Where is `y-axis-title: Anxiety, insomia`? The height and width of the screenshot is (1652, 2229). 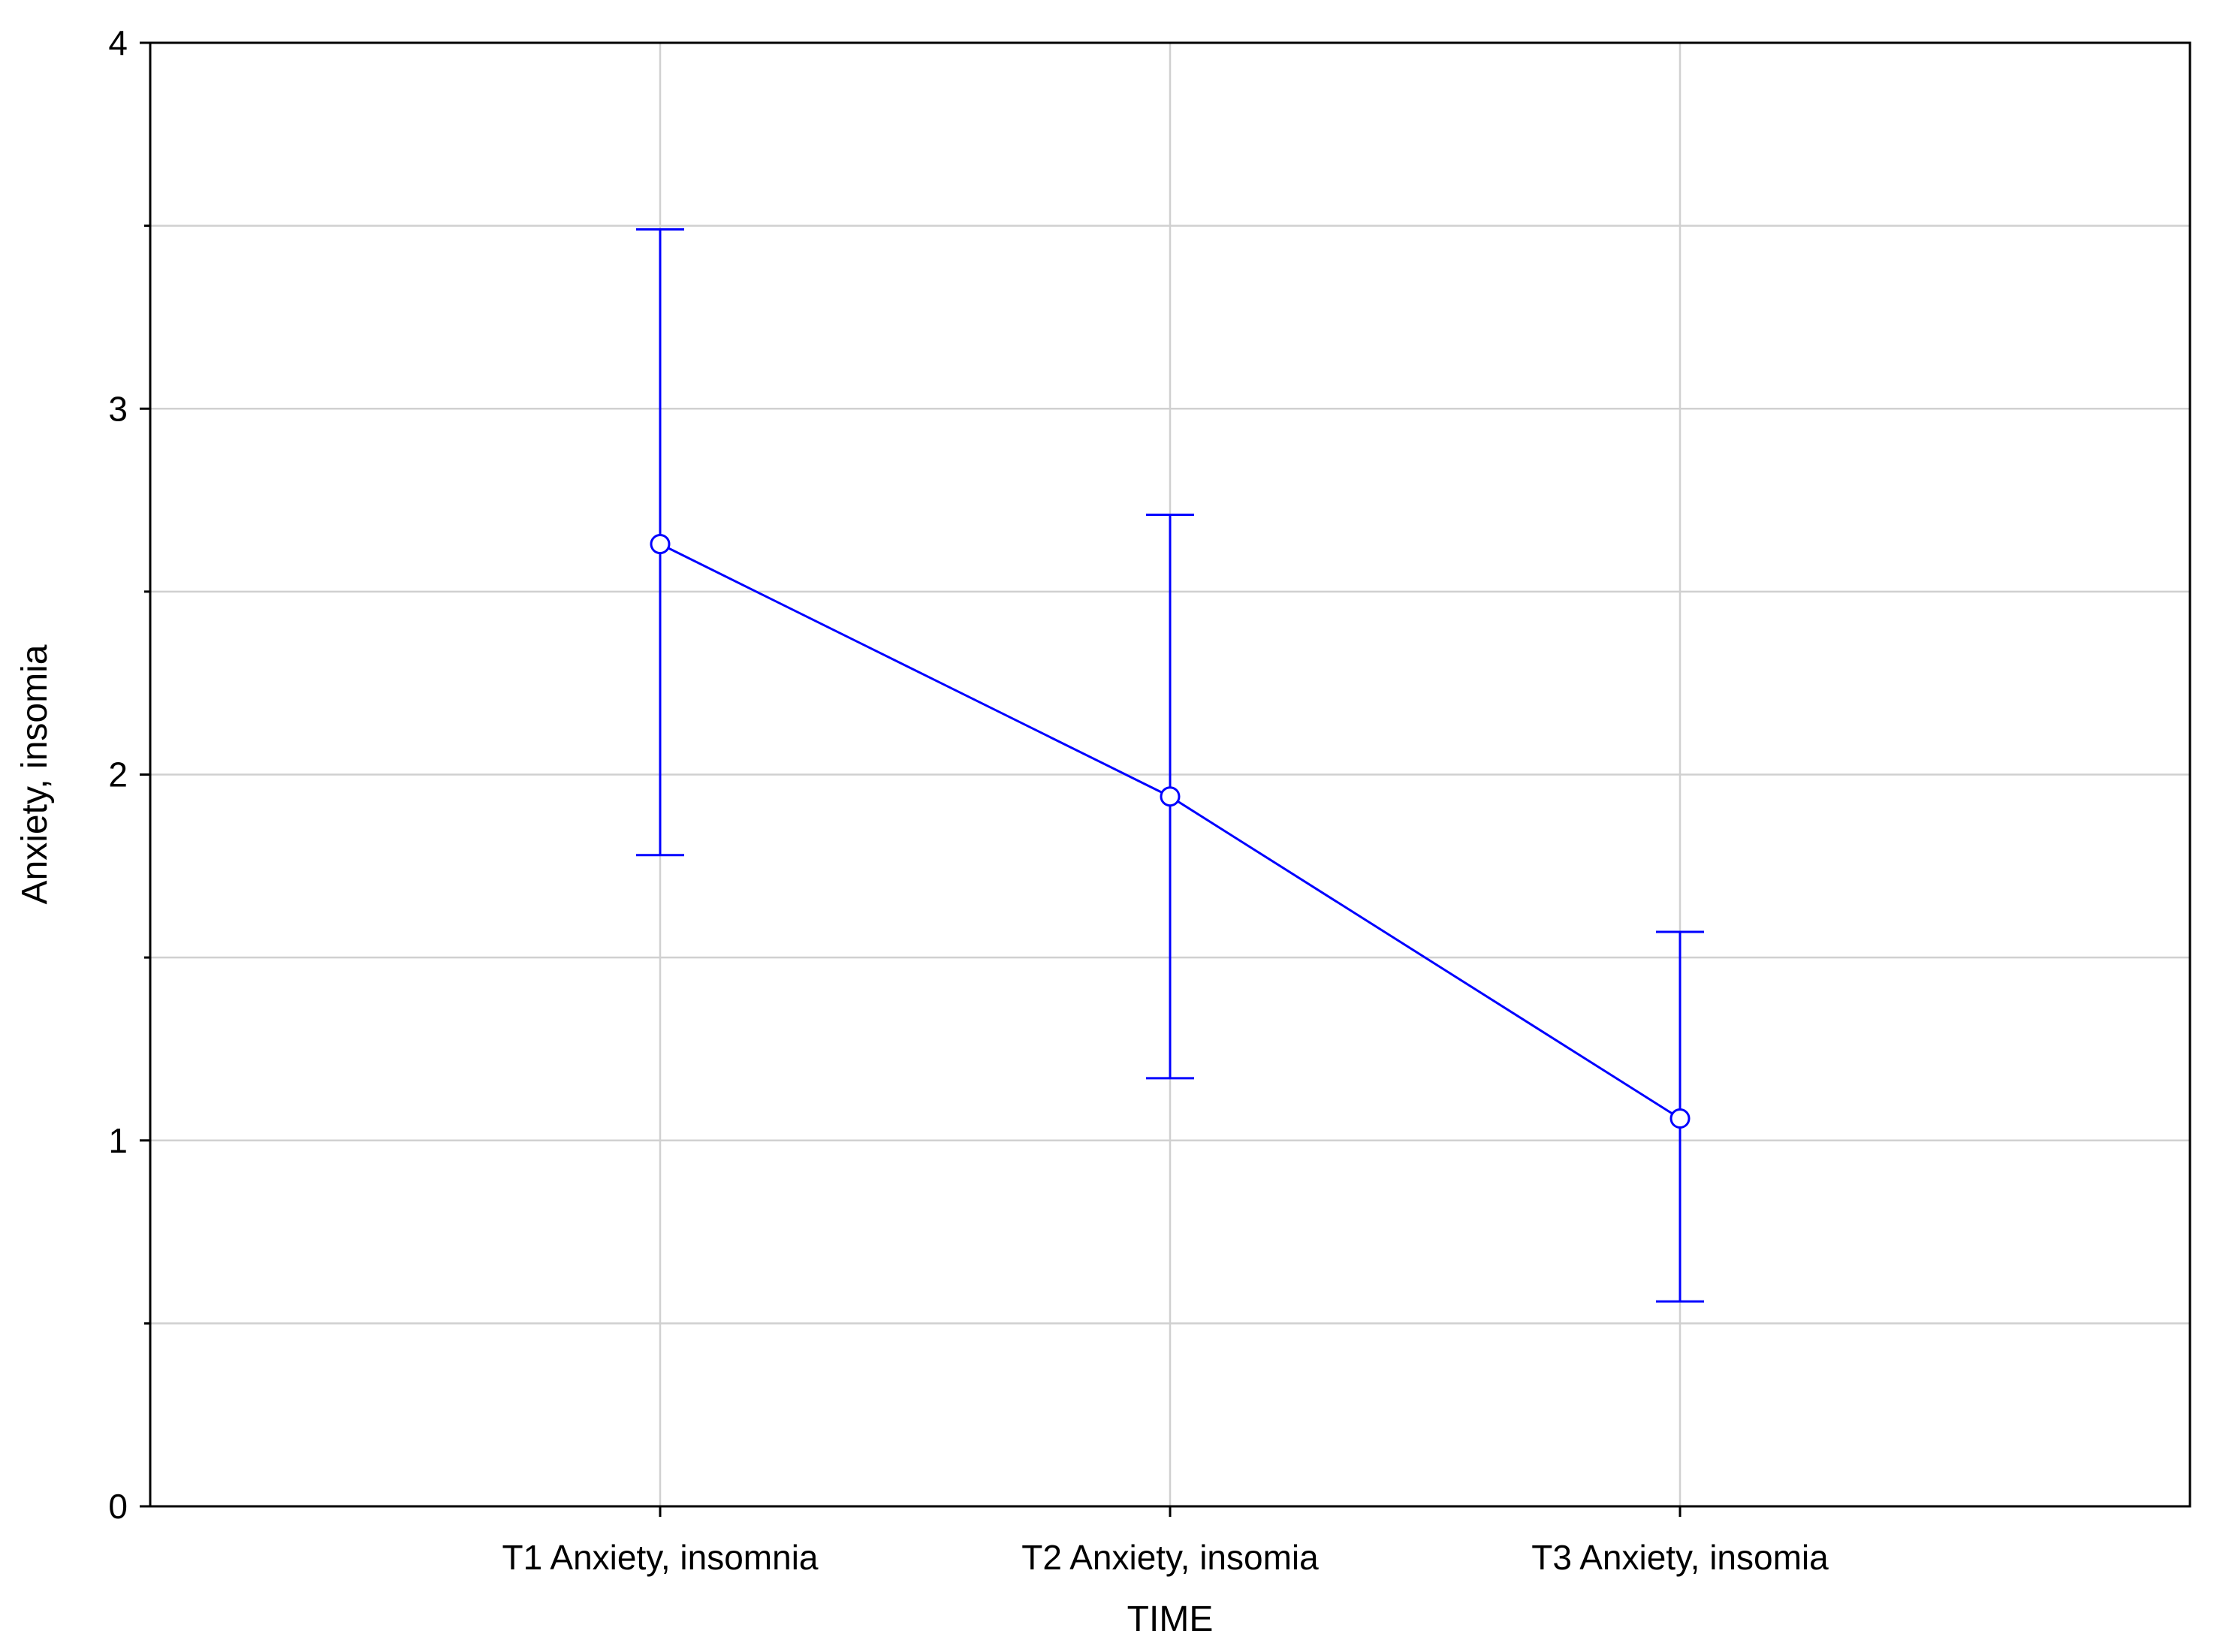 y-axis-title: Anxiety, insomia is located at coordinates (35, 774).